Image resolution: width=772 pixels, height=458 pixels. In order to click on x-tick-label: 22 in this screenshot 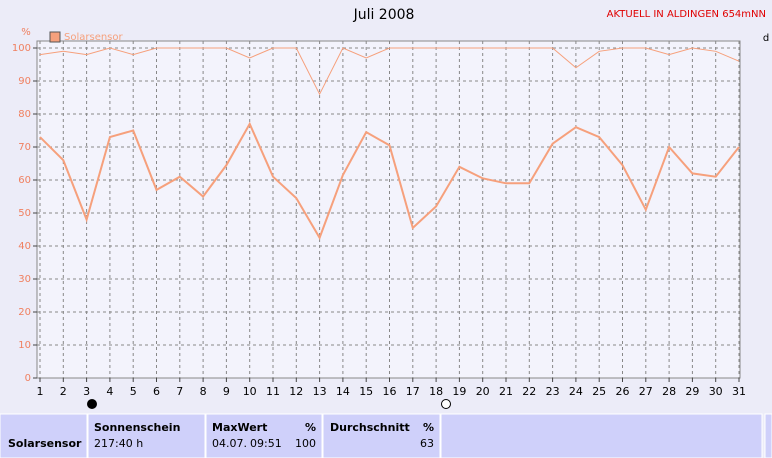, I will do `click(529, 391)`.